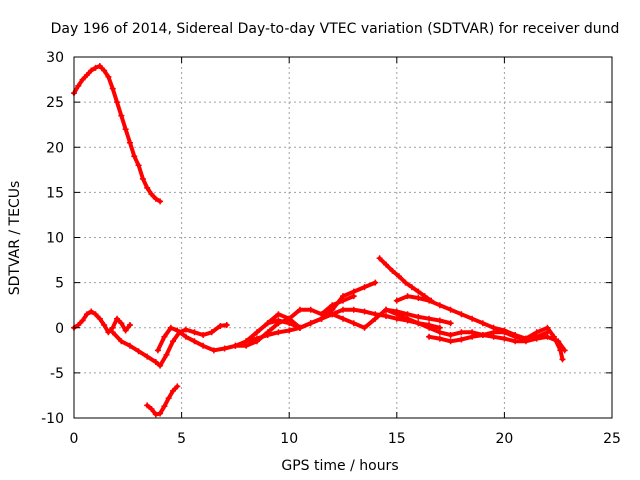 The width and height of the screenshot is (640, 480). What do you see at coordinates (339, 466) in the screenshot?
I see `x-axis-label: GPS time / hours` at bounding box center [339, 466].